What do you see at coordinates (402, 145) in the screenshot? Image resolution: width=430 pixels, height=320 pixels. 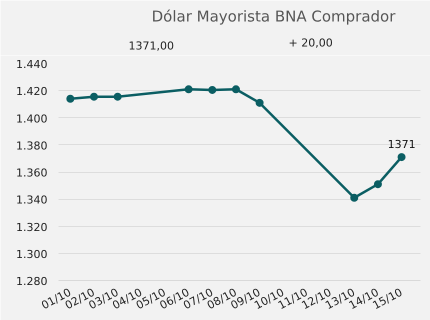 I see `data-label: 1371` at bounding box center [402, 145].